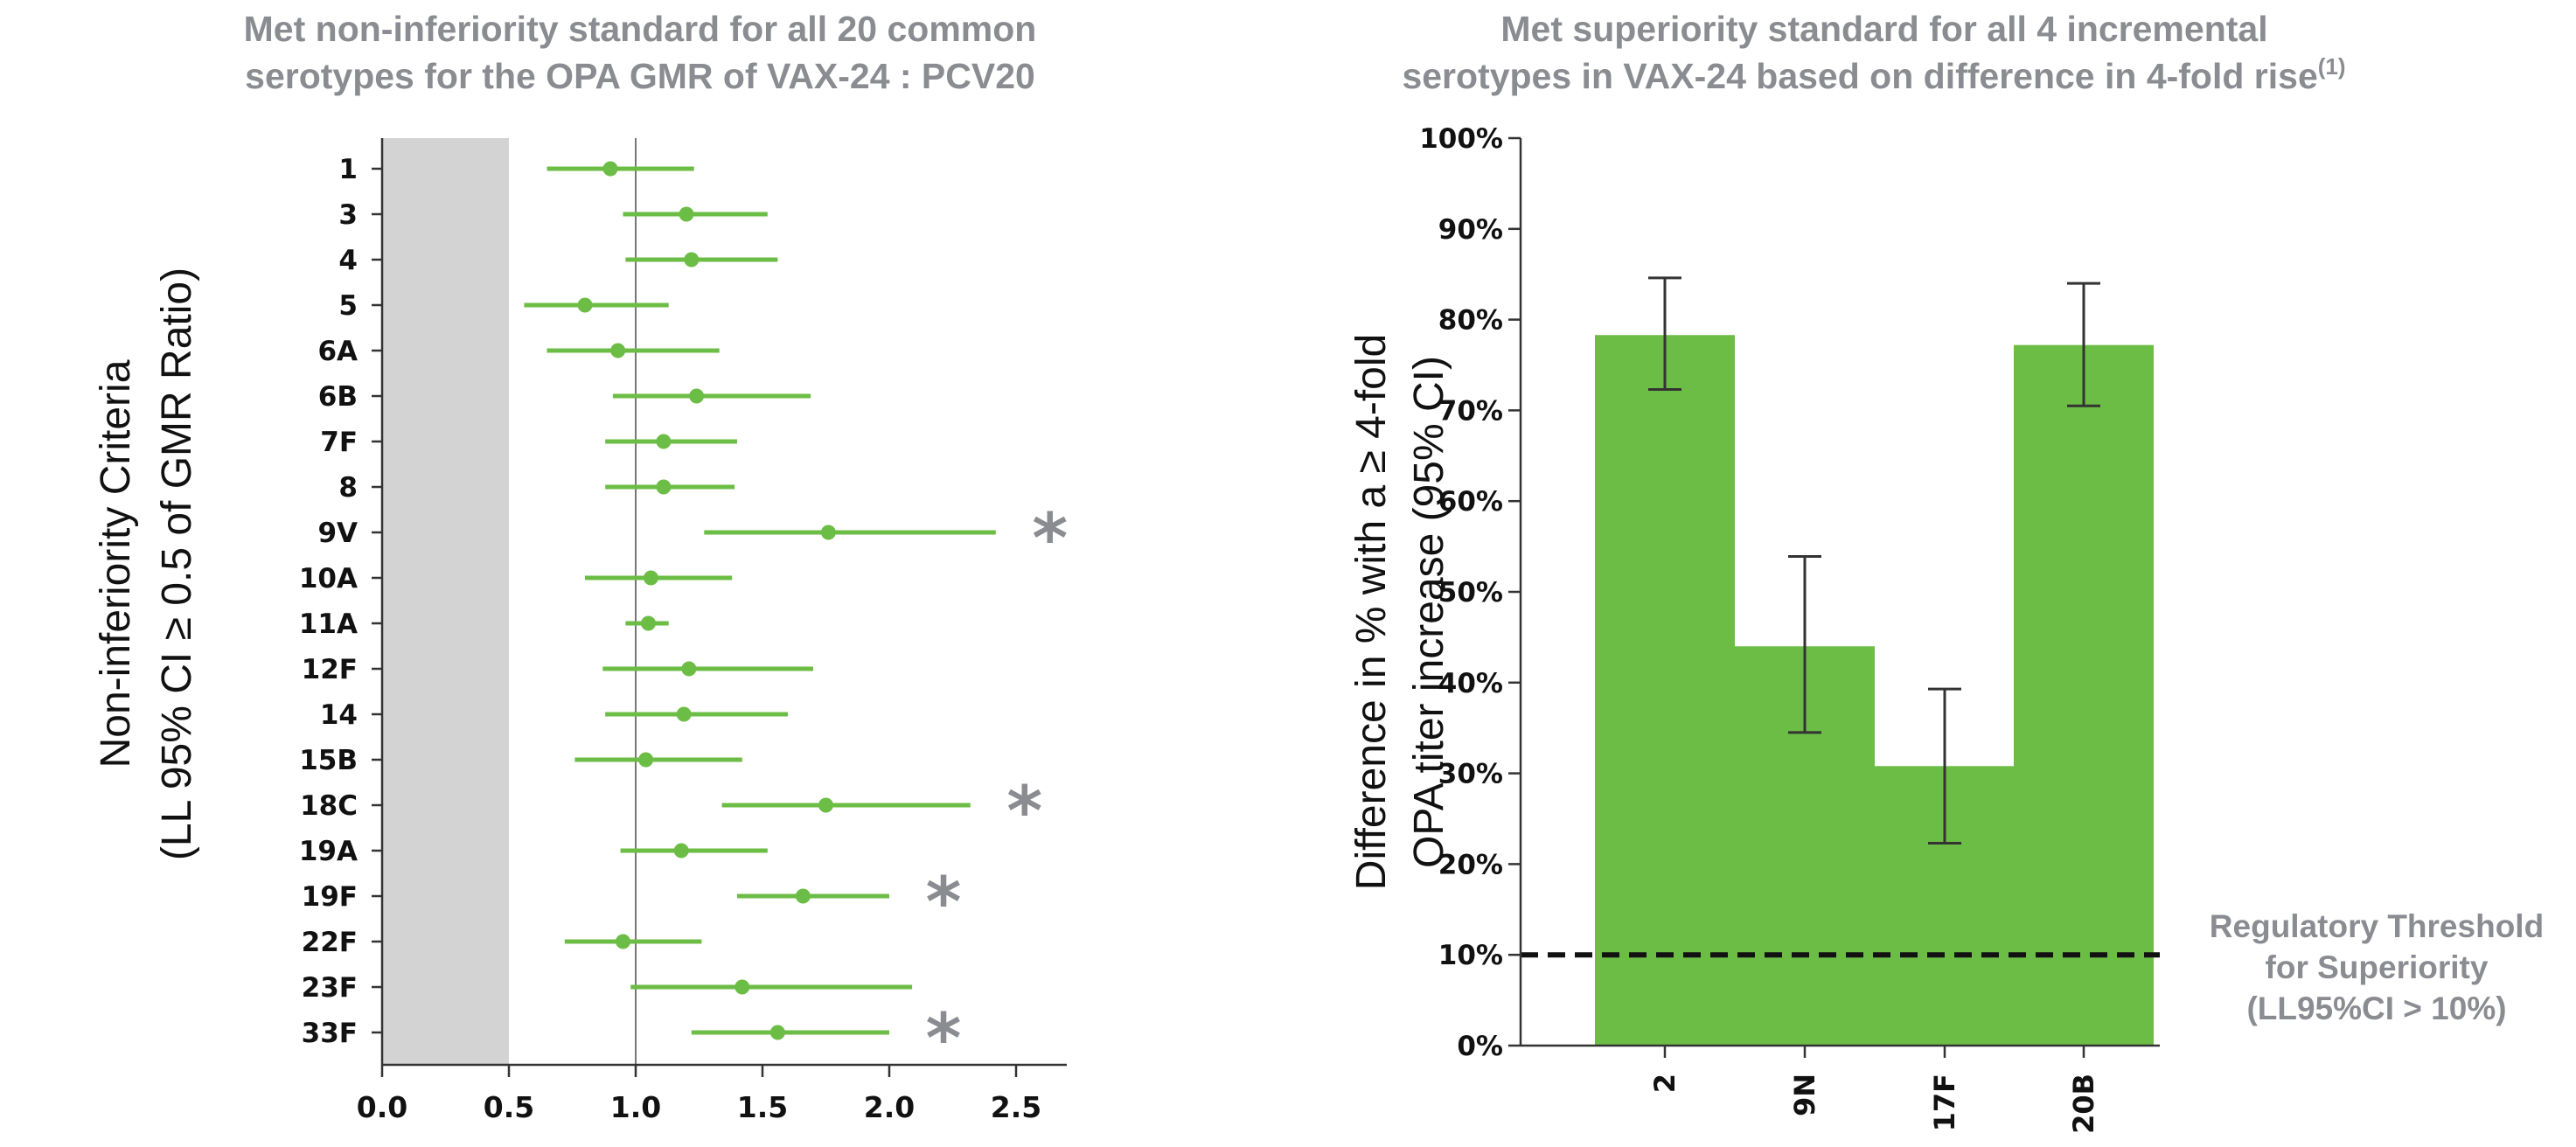 The height and width of the screenshot is (1147, 2576). What do you see at coordinates (116, 563) in the screenshot?
I see `forest-ylabel-line-1: Non-inferiority Criteria` at bounding box center [116, 563].